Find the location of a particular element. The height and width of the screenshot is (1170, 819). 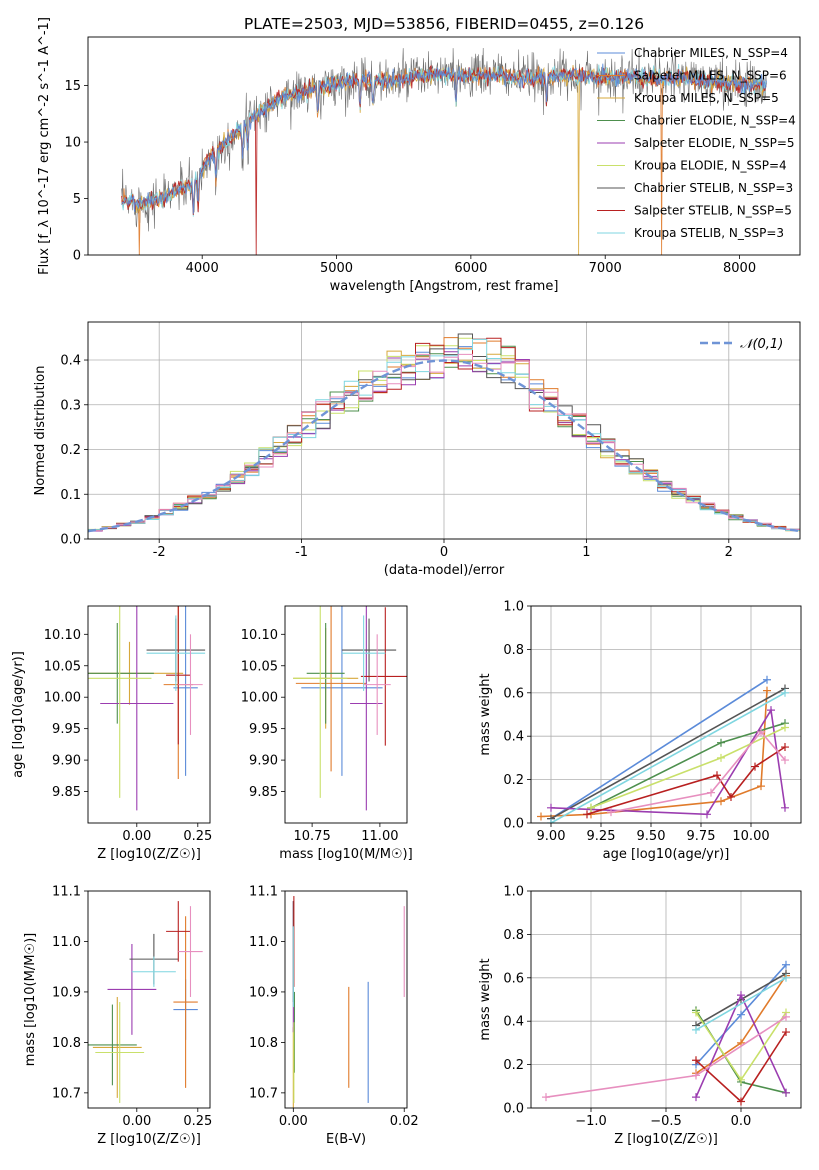

x-tick-label: 6000 is located at coordinates (470, 268).